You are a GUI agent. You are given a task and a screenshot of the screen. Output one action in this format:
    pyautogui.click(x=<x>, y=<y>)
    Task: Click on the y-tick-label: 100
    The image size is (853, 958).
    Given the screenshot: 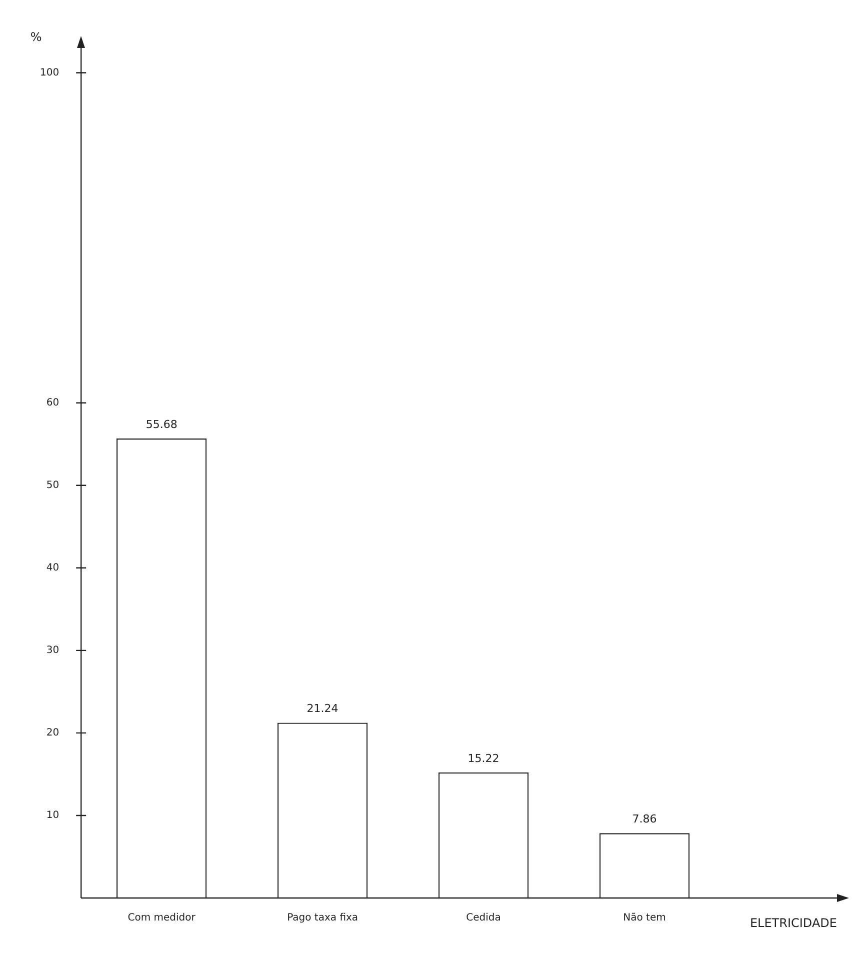 What is the action you would take?
    pyautogui.click(x=50, y=72)
    